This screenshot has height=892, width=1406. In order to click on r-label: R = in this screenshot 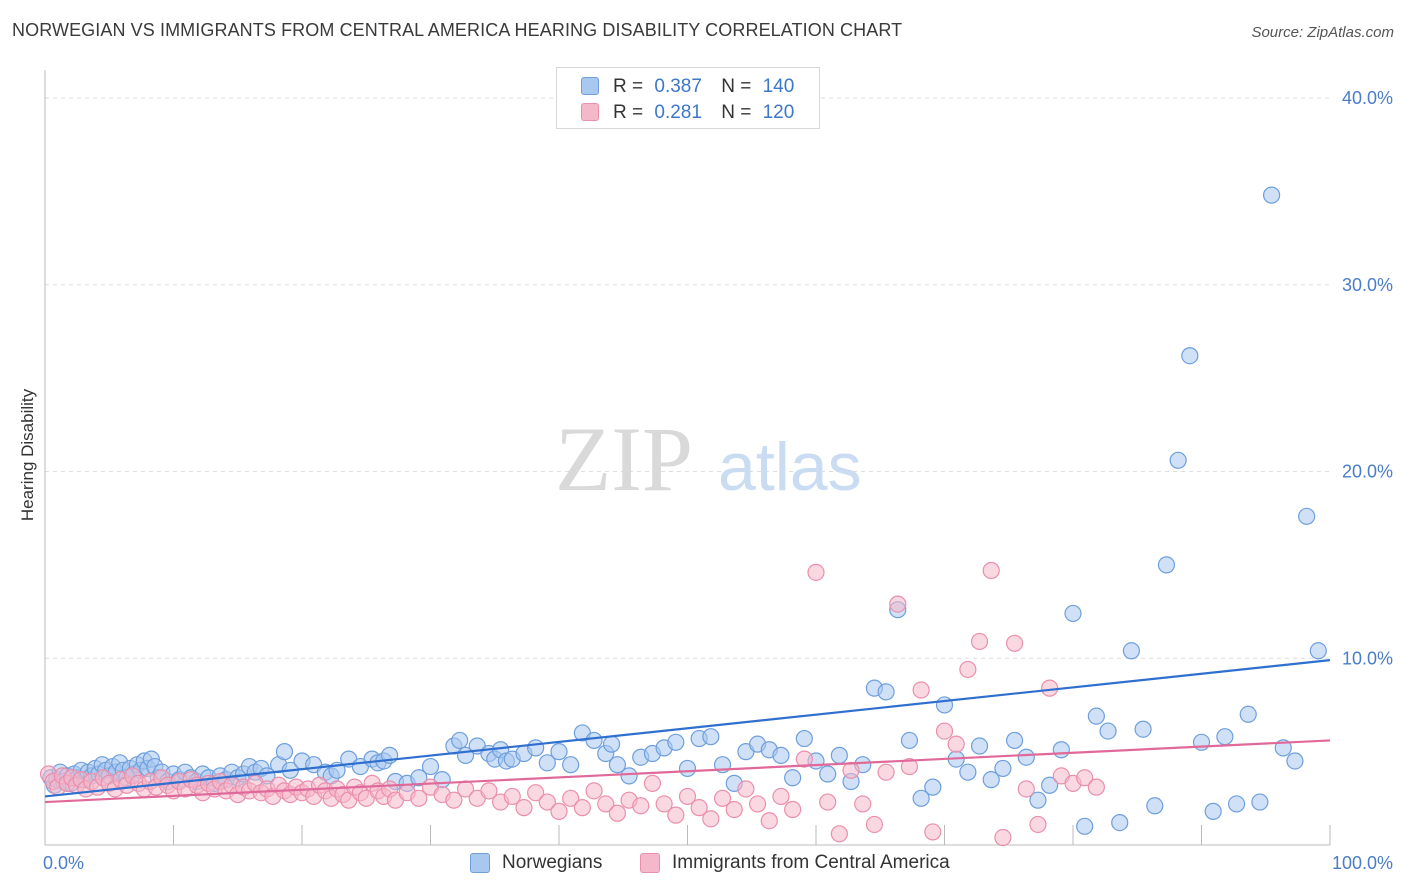, I will do `click(628, 112)`.